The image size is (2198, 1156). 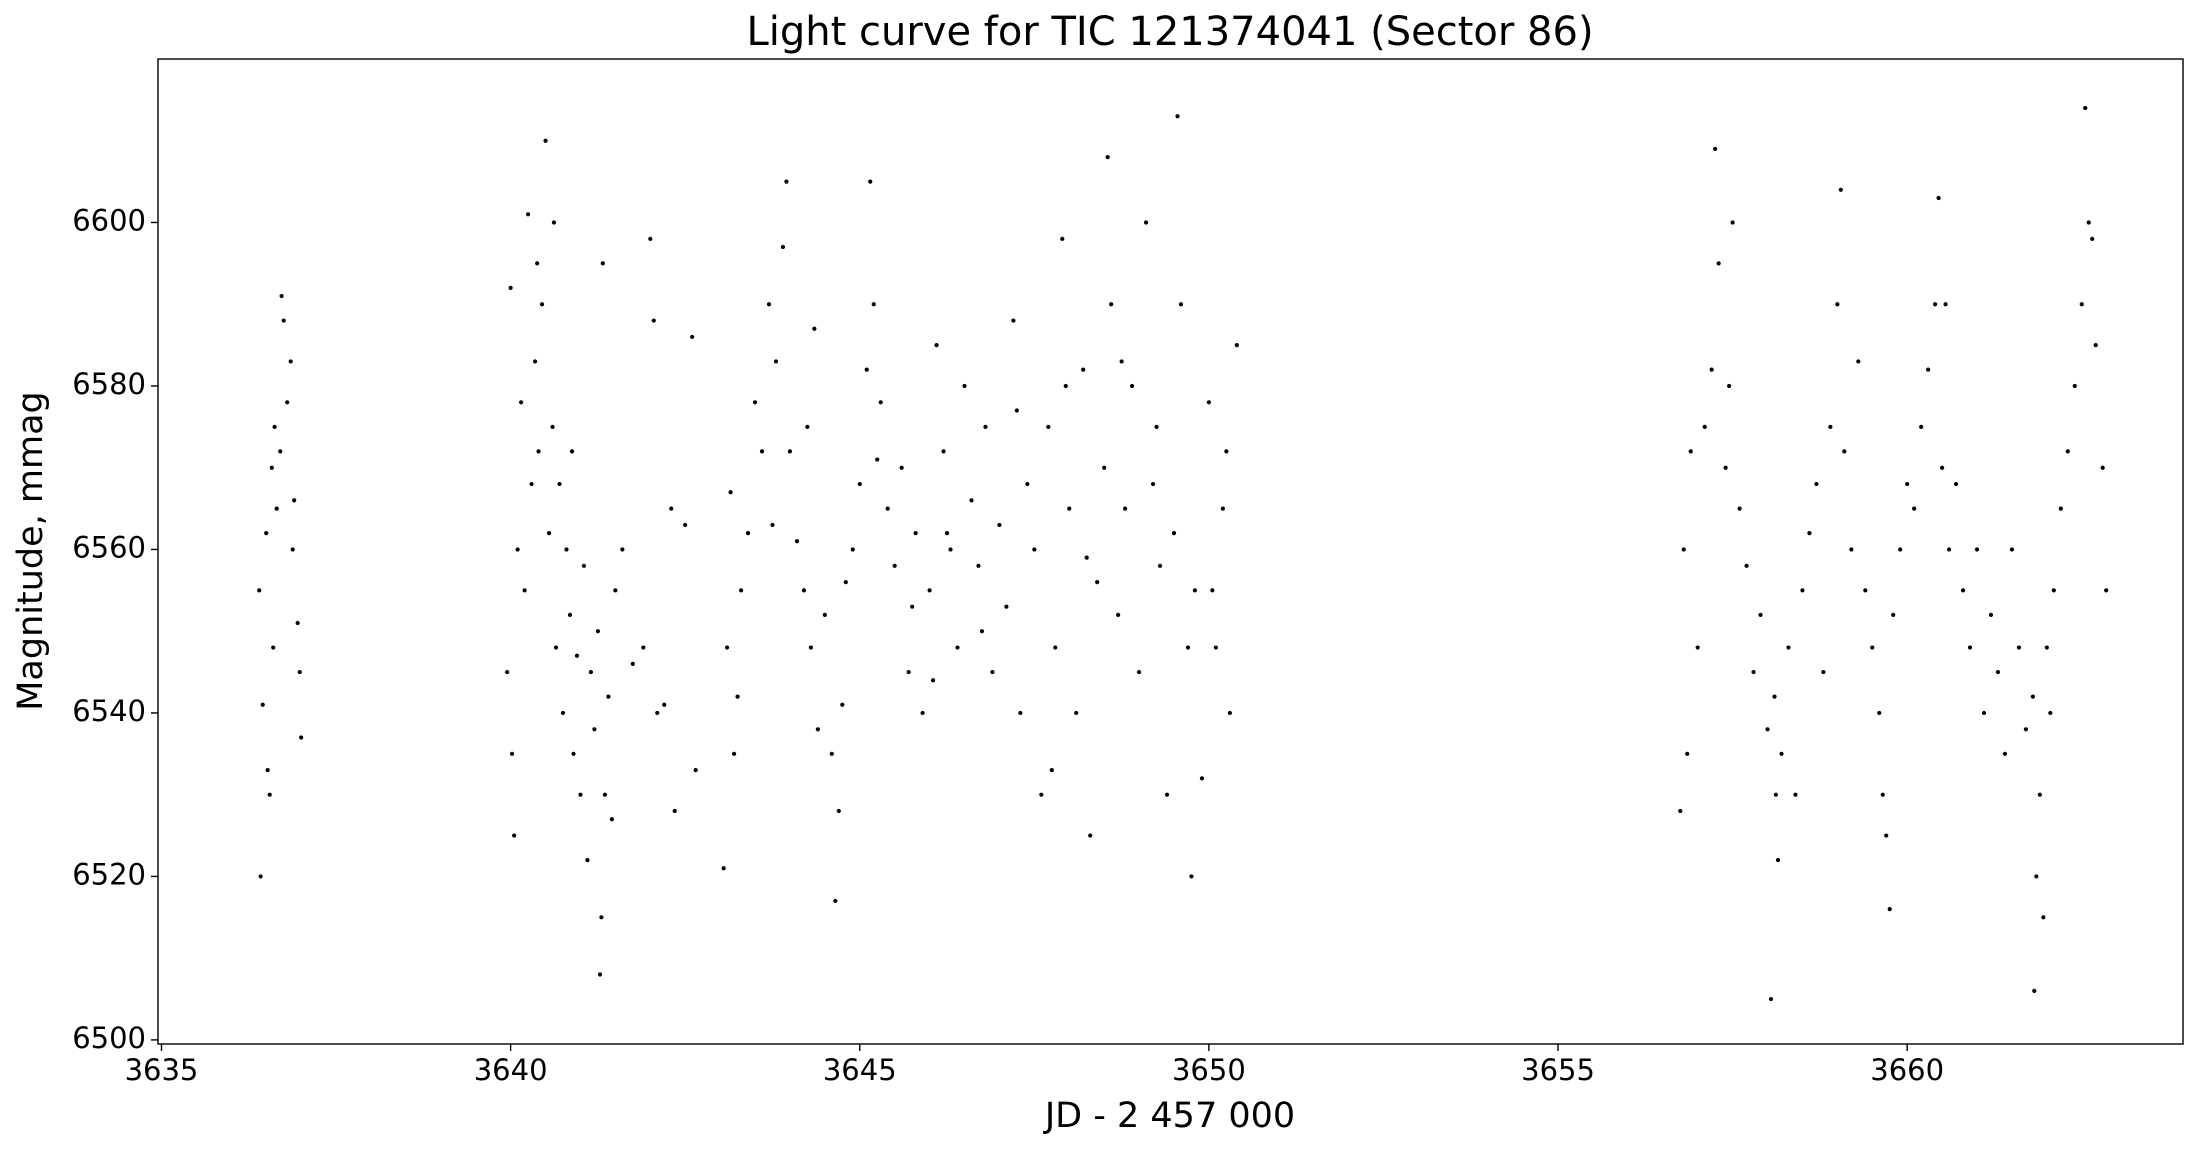 What do you see at coordinates (1209, 1070) in the screenshot?
I see `x-tick-label: 3650` at bounding box center [1209, 1070].